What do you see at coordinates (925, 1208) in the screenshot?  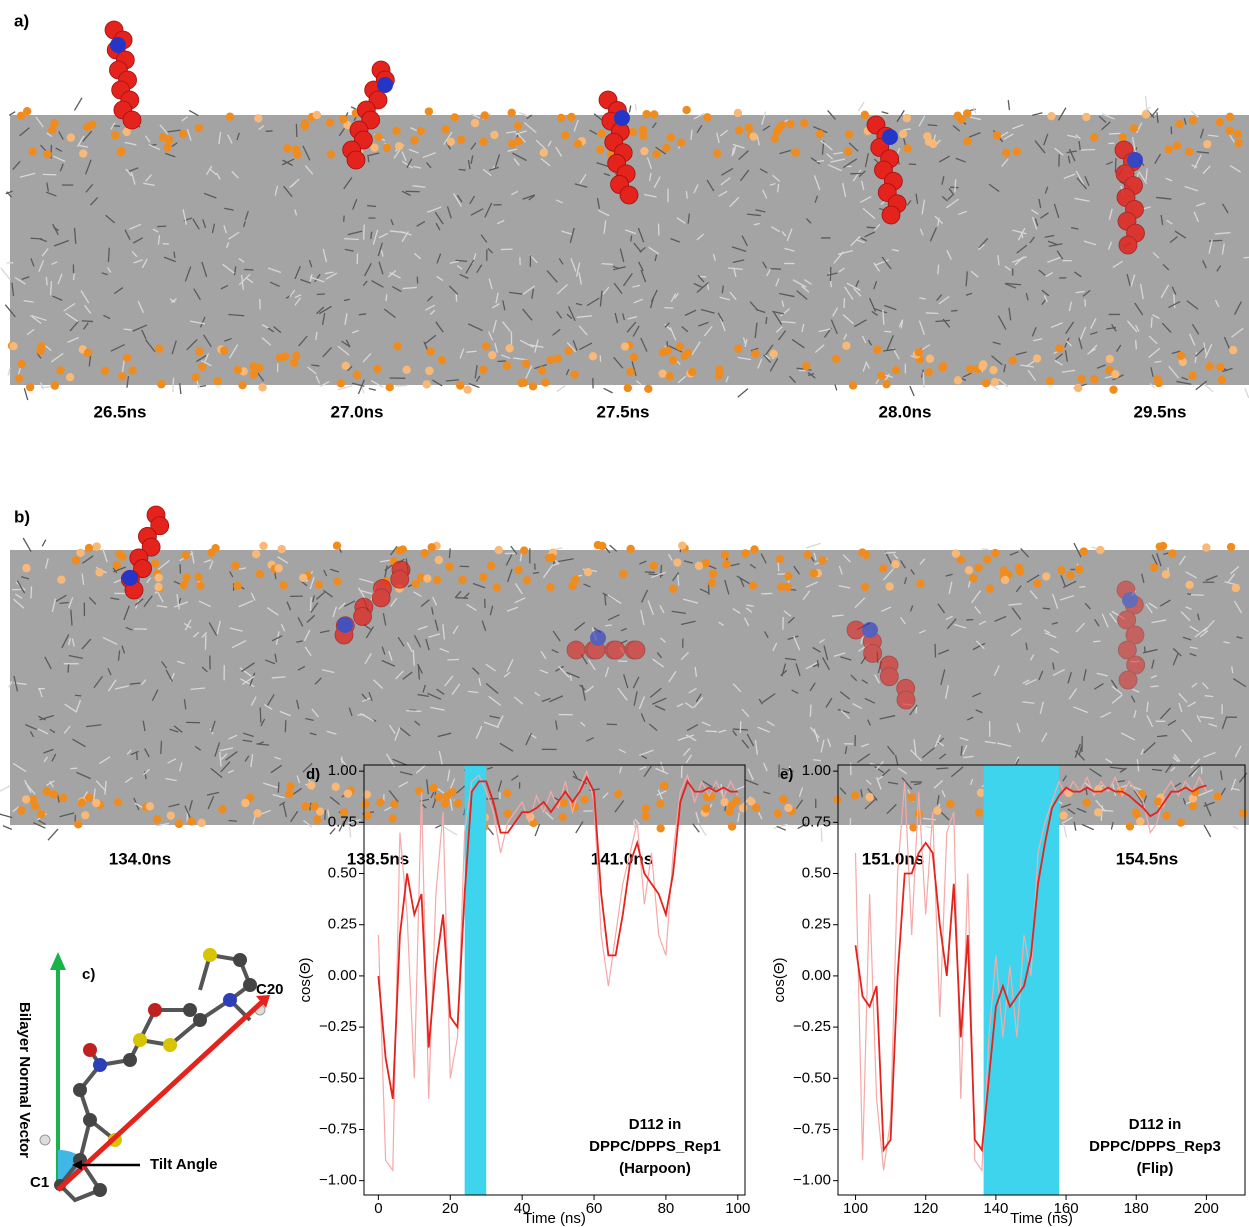 I see `x-tick-label: 120` at bounding box center [925, 1208].